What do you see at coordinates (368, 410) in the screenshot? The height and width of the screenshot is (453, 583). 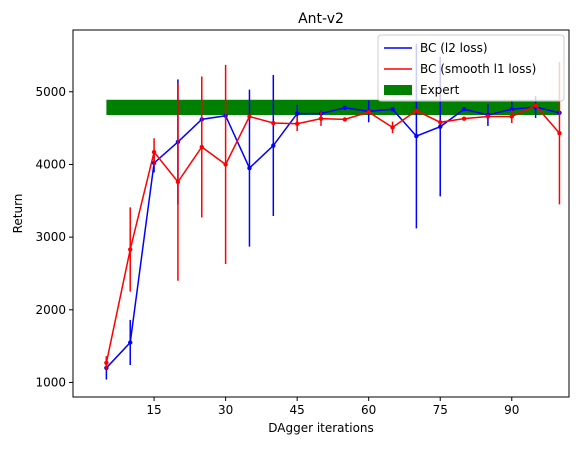 I see `x-tick-label: 60` at bounding box center [368, 410].